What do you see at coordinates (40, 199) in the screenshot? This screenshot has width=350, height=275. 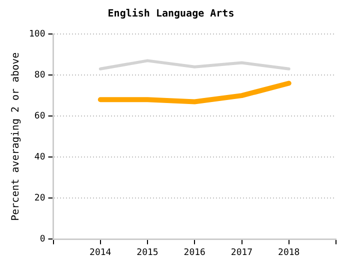 I see `y-tick-label: 20` at bounding box center [40, 199].